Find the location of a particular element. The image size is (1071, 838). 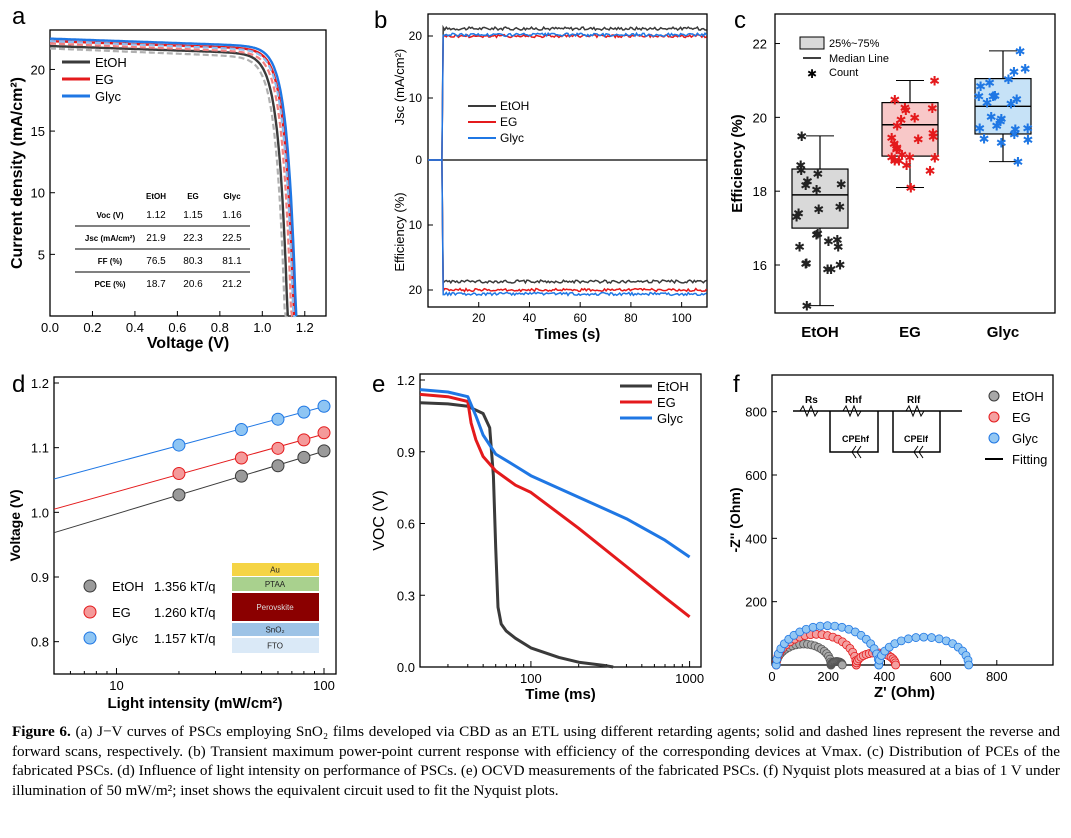

panel-letter-b: b is located at coordinates (380, 20).